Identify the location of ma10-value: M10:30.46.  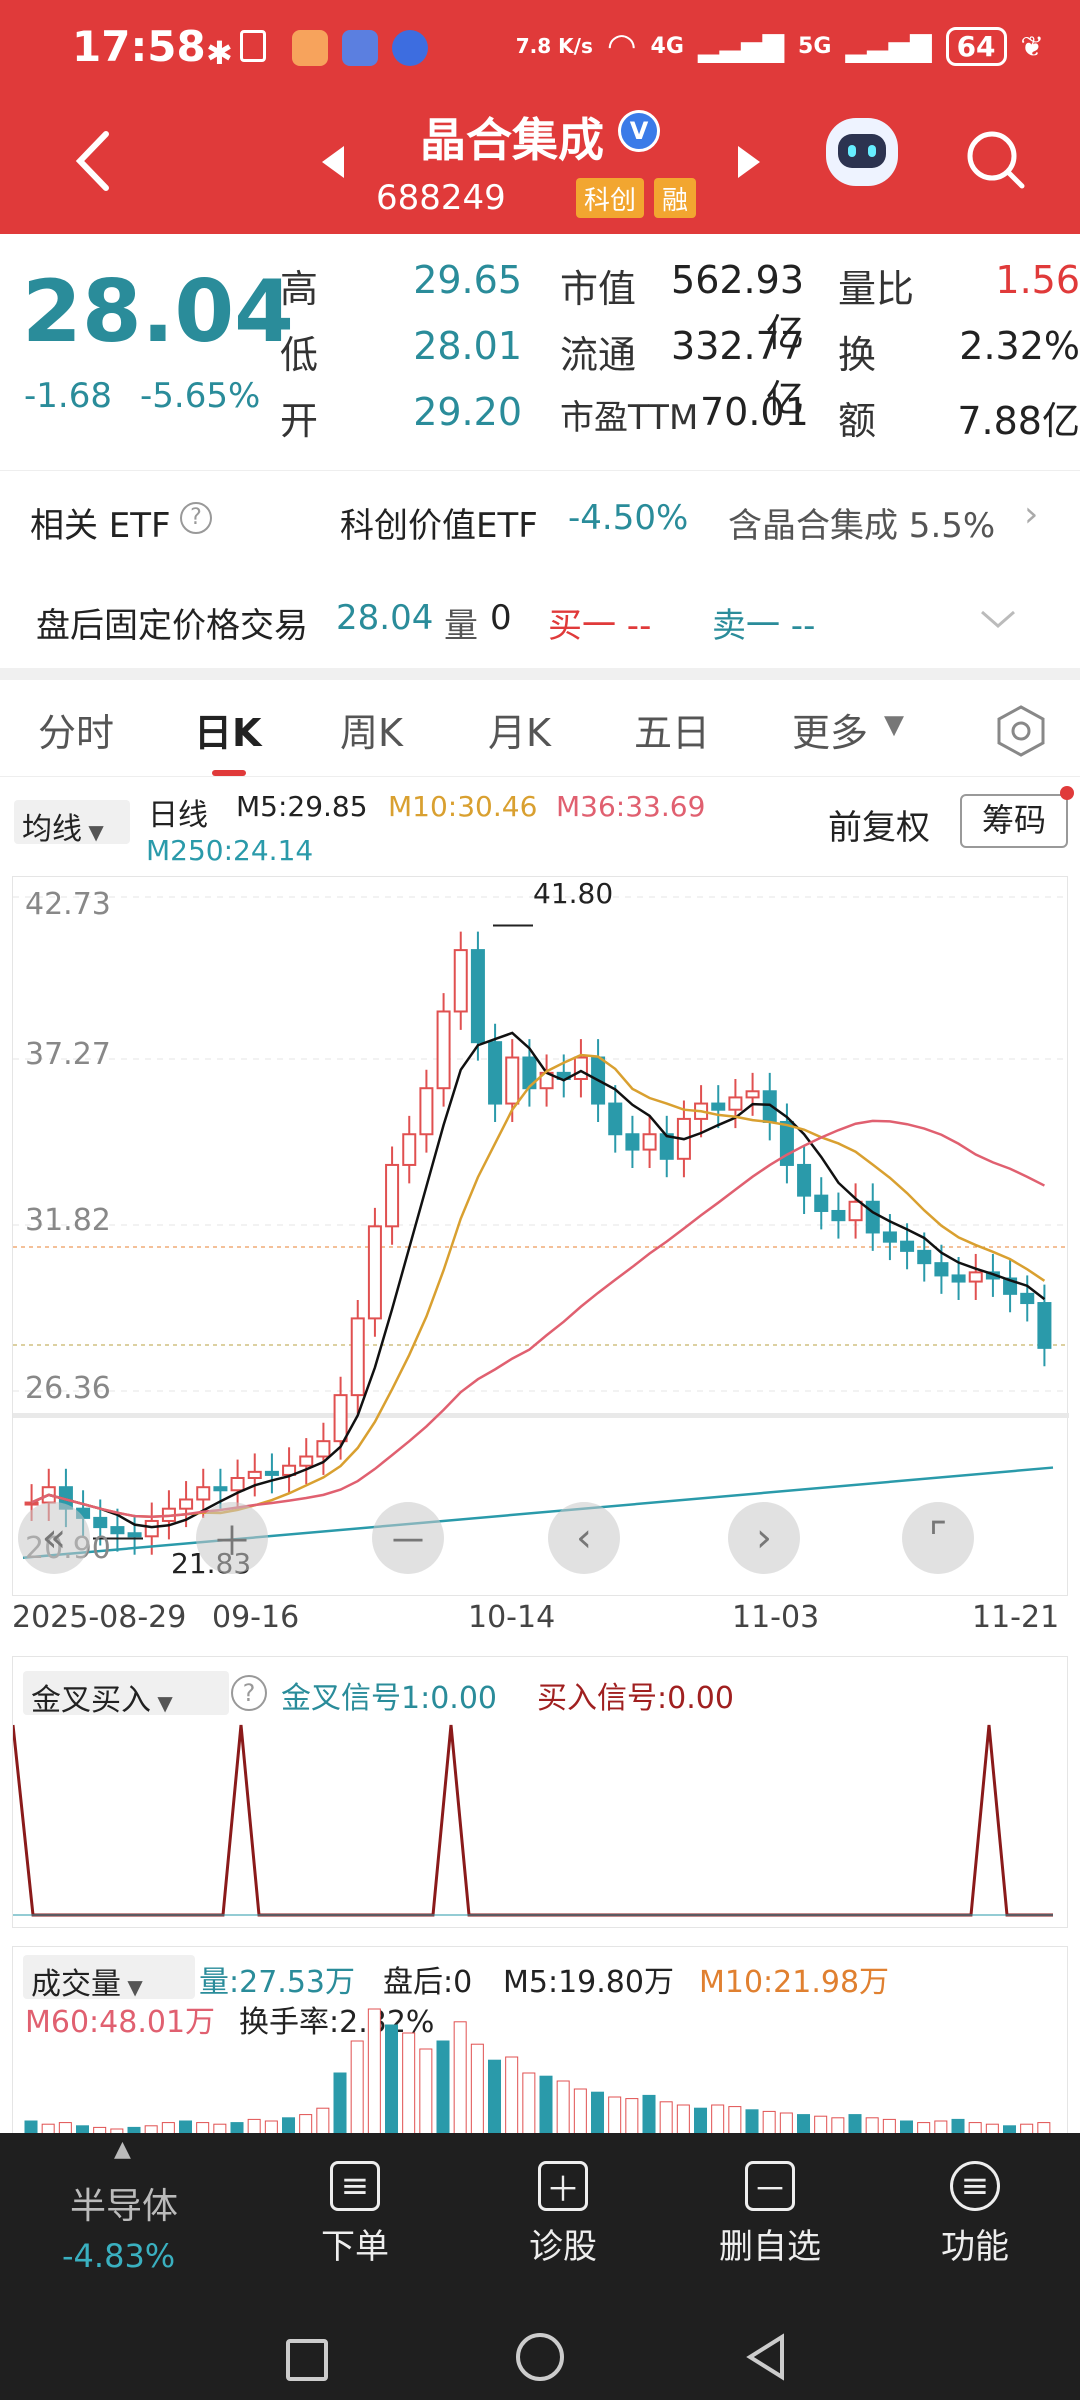
(463, 806).